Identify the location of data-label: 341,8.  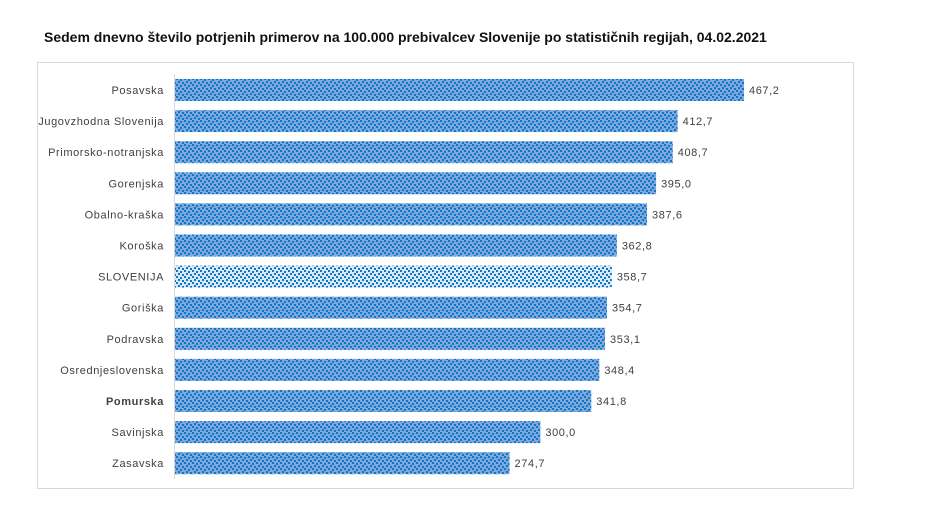
(611, 402).